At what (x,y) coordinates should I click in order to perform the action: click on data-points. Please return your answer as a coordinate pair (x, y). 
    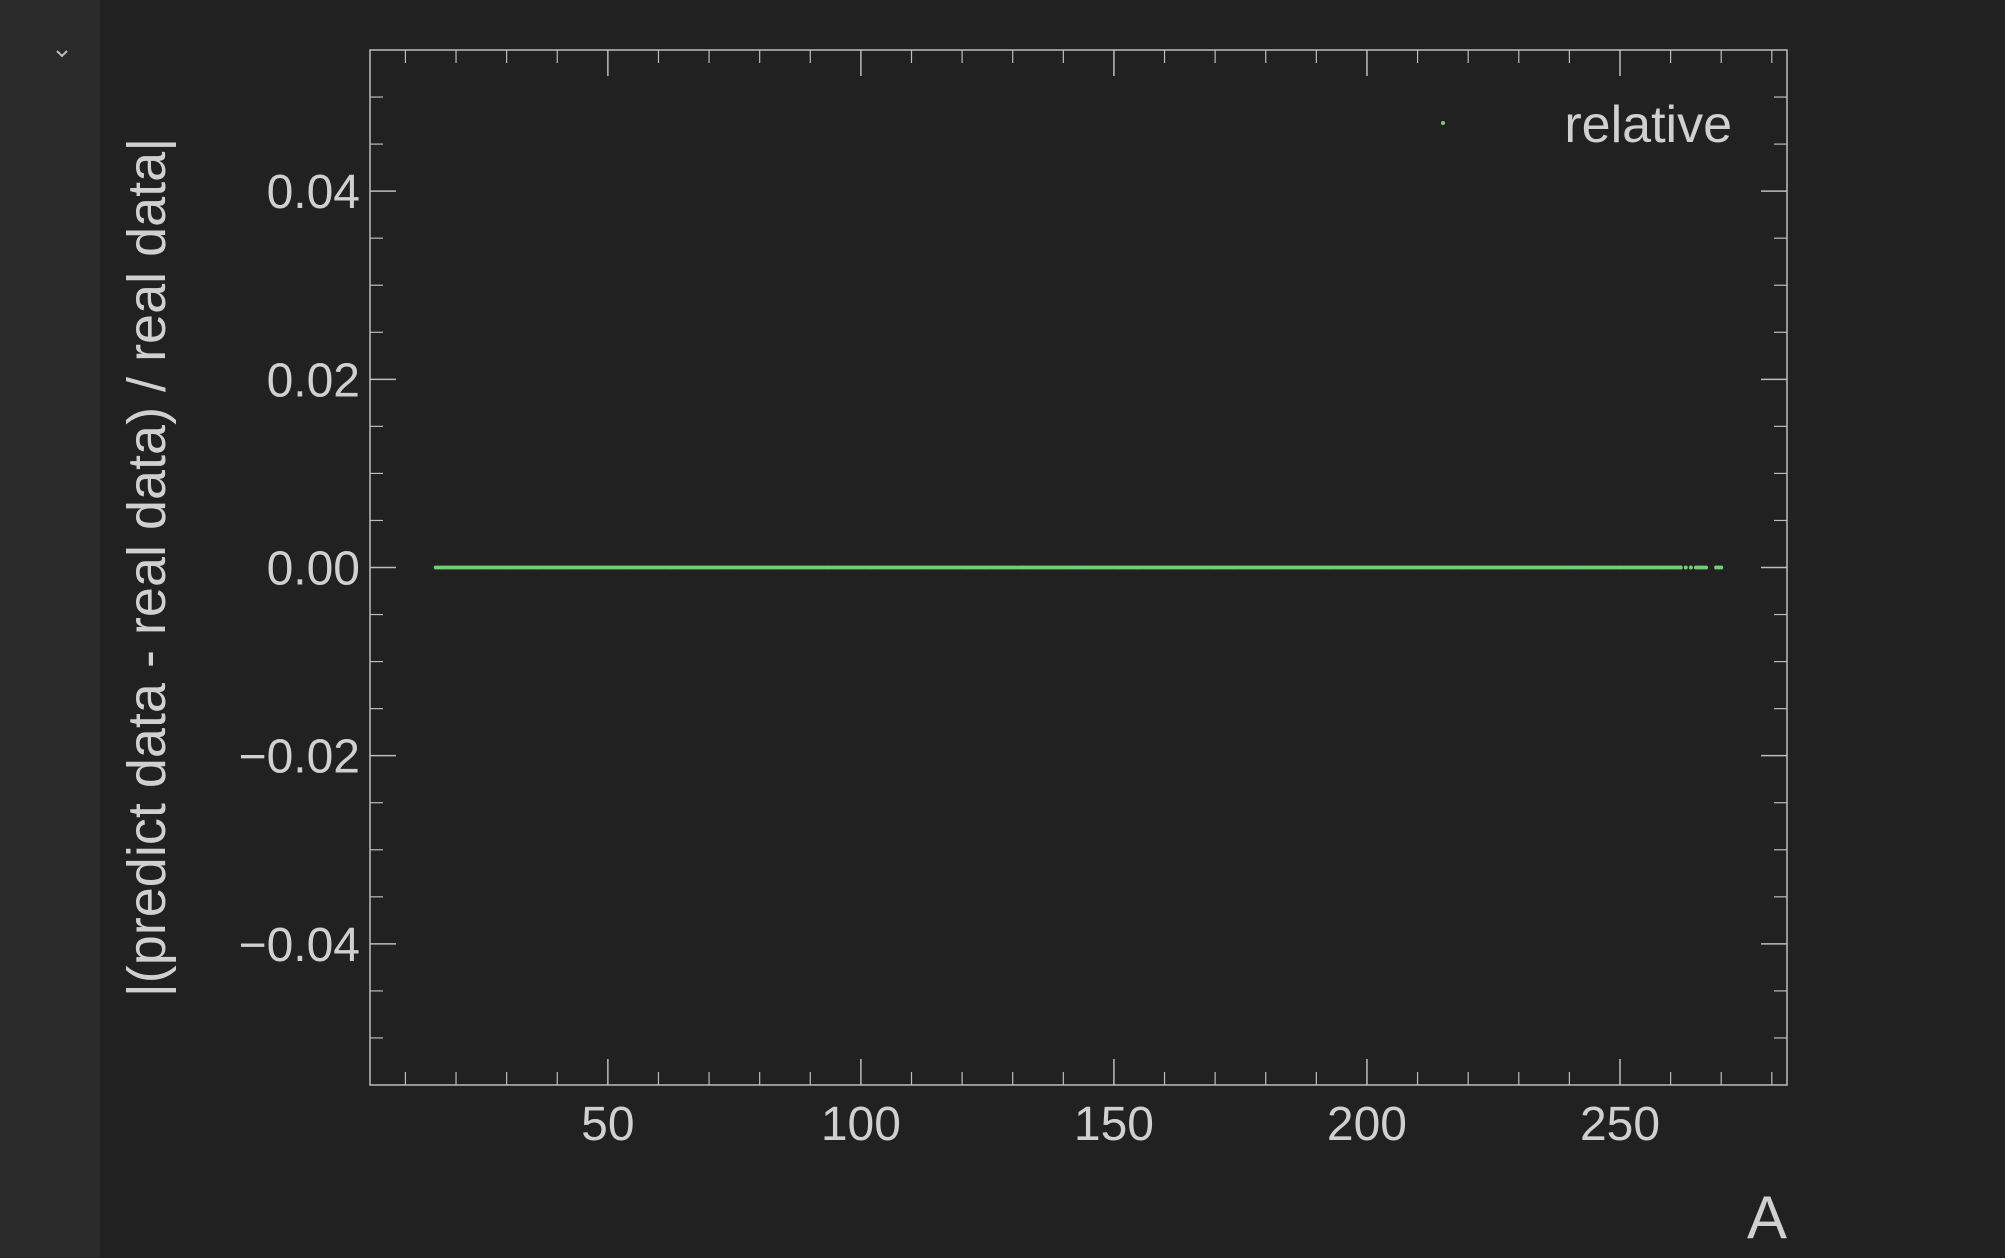
    Looking at the image, I should click on (1078, 567).